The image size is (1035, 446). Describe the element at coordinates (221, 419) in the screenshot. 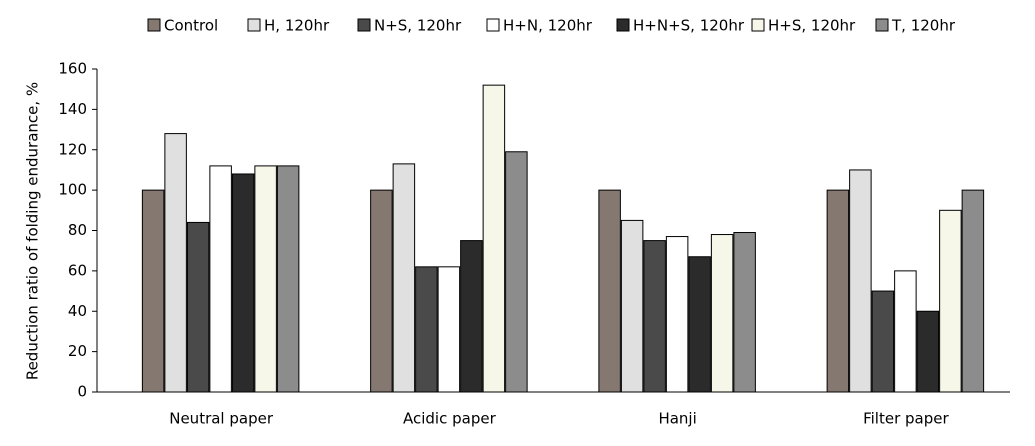

I see `x-tick-label: Neutral paper` at that location.